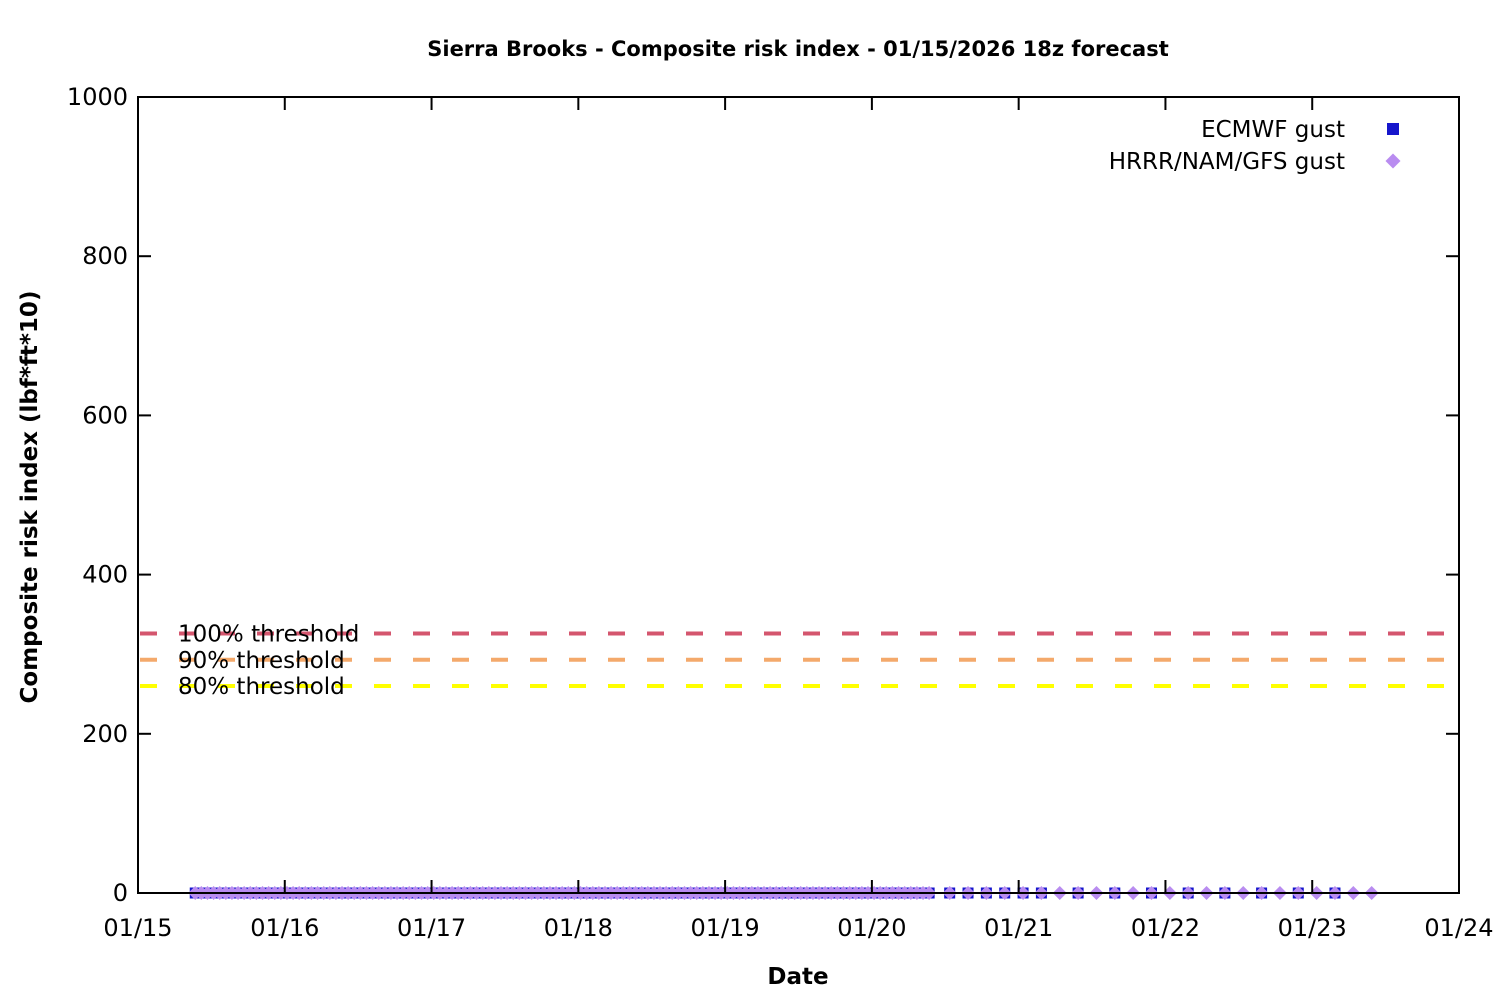 This screenshot has height=1000, width=1500. What do you see at coordinates (578, 928) in the screenshot?
I see `x-tick-label: 01/18` at bounding box center [578, 928].